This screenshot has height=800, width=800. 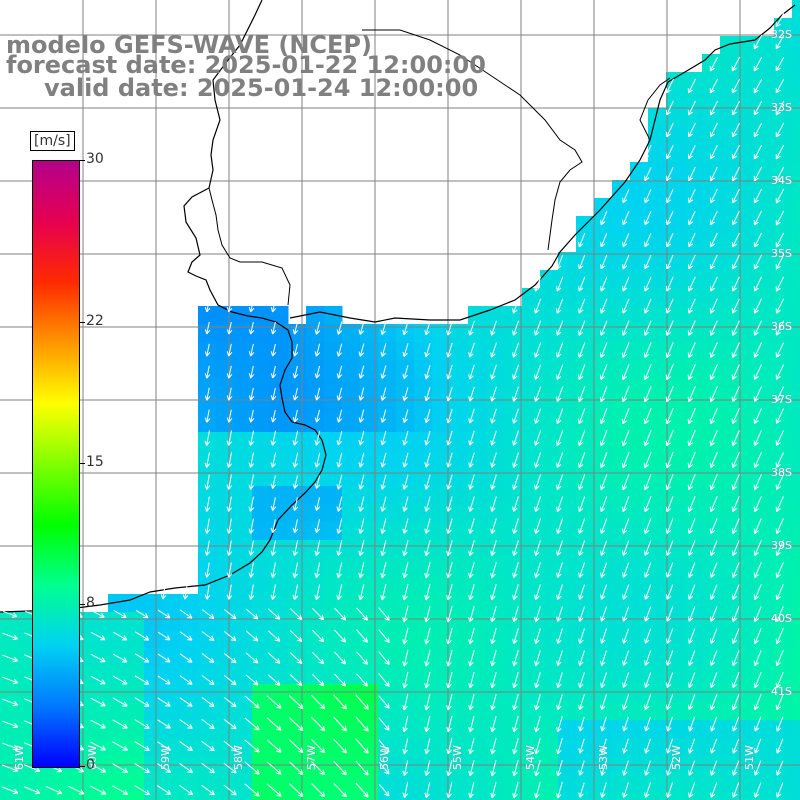 I want to click on legend-tick-mark, so click(x=82, y=605).